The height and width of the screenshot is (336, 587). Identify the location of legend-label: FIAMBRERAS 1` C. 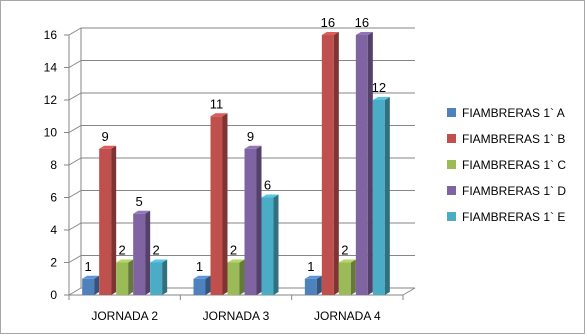
(514, 165).